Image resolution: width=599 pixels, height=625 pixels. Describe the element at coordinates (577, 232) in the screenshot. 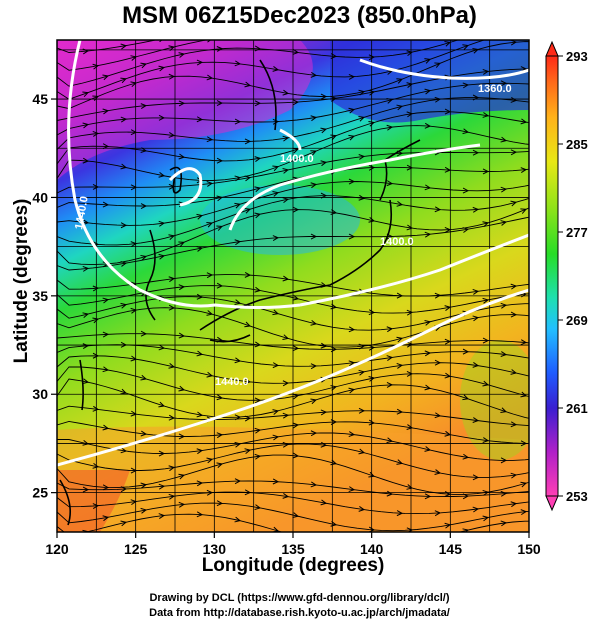

I see `colorbar-tick-label: 277` at that location.